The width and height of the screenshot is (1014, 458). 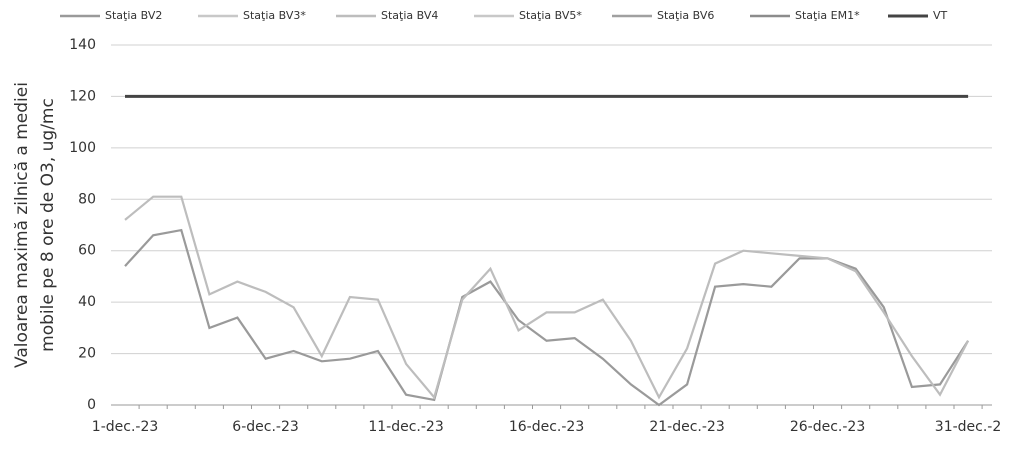 I want to click on legend-label: Staţia BV4, so click(x=409, y=15).